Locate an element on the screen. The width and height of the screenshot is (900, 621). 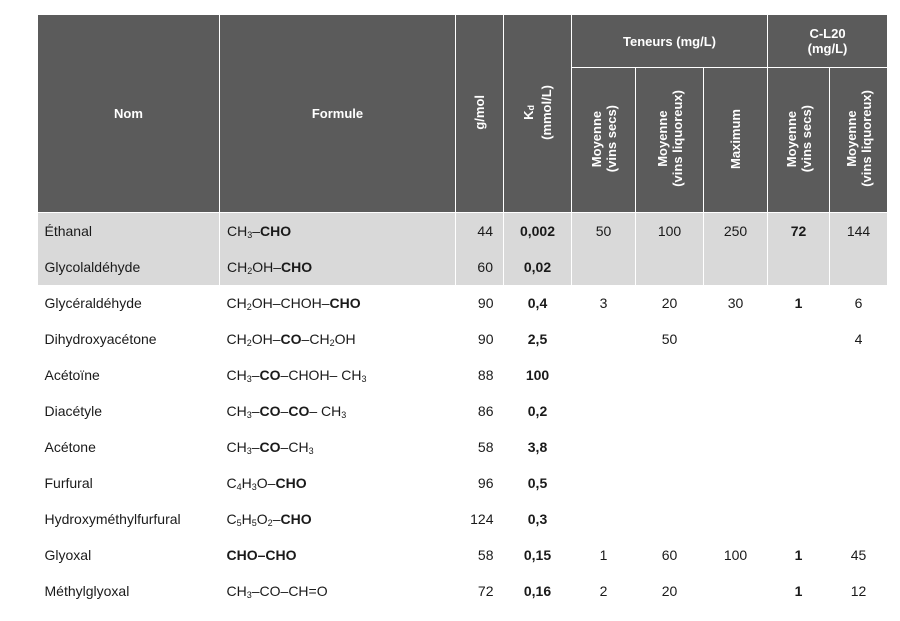
cell-moy-liq: 100 is located at coordinates (669, 230).